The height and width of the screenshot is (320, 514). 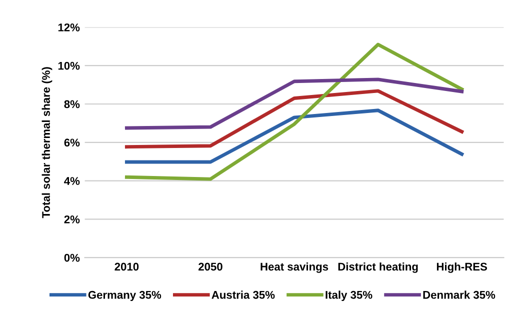 What do you see at coordinates (125, 295) in the screenshot?
I see `legend-label: Germany 35%` at bounding box center [125, 295].